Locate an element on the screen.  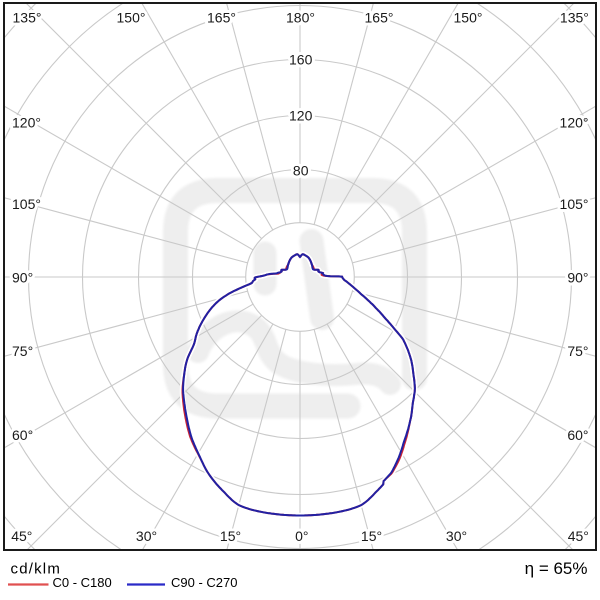
svg-text: cd/klm is located at coordinates (36, 569).